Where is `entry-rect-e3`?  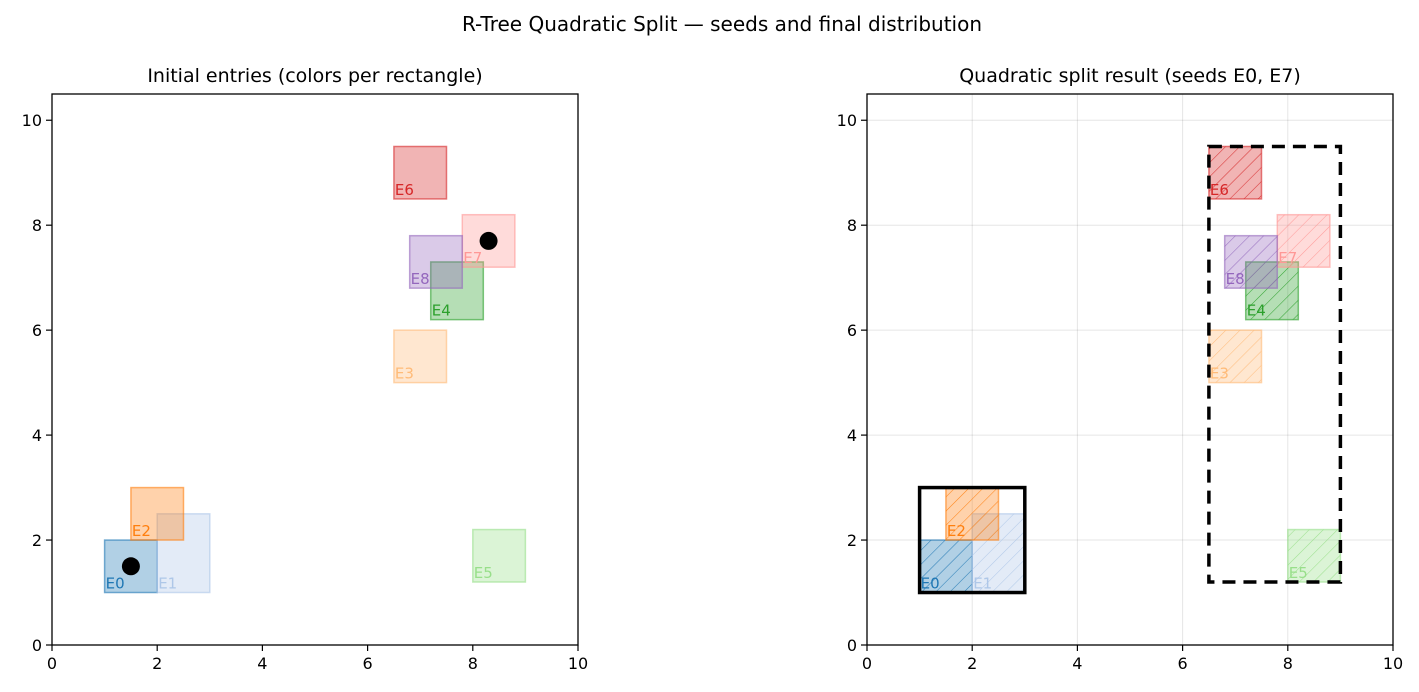 entry-rect-e3 is located at coordinates (420, 356).